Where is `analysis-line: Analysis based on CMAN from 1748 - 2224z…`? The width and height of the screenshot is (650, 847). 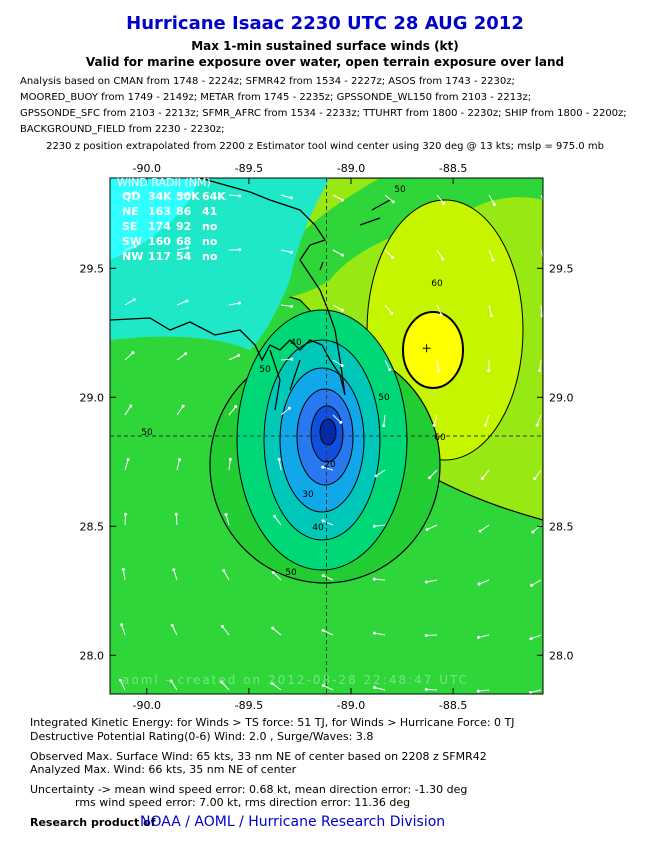
analysis-line: Analysis based on CMAN from 1748 - 2224z… is located at coordinates (267, 81).